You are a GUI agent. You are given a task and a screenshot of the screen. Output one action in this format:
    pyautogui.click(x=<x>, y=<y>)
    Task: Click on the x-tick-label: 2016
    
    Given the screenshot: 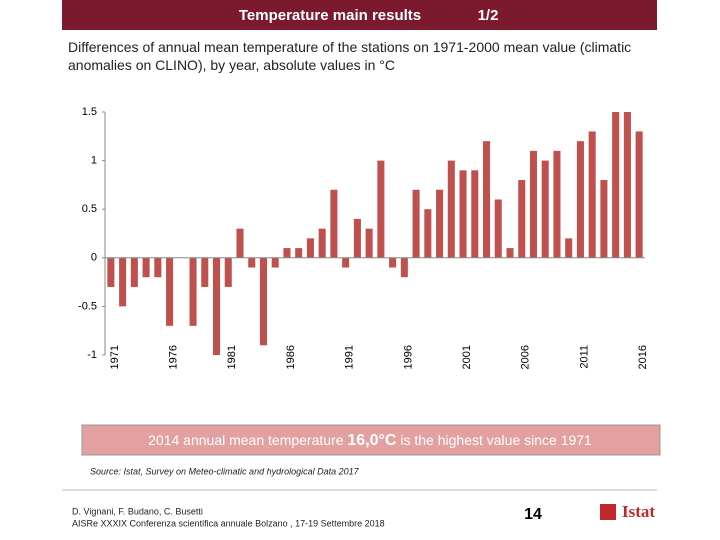 What is the action you would take?
    pyautogui.click(x=643, y=357)
    